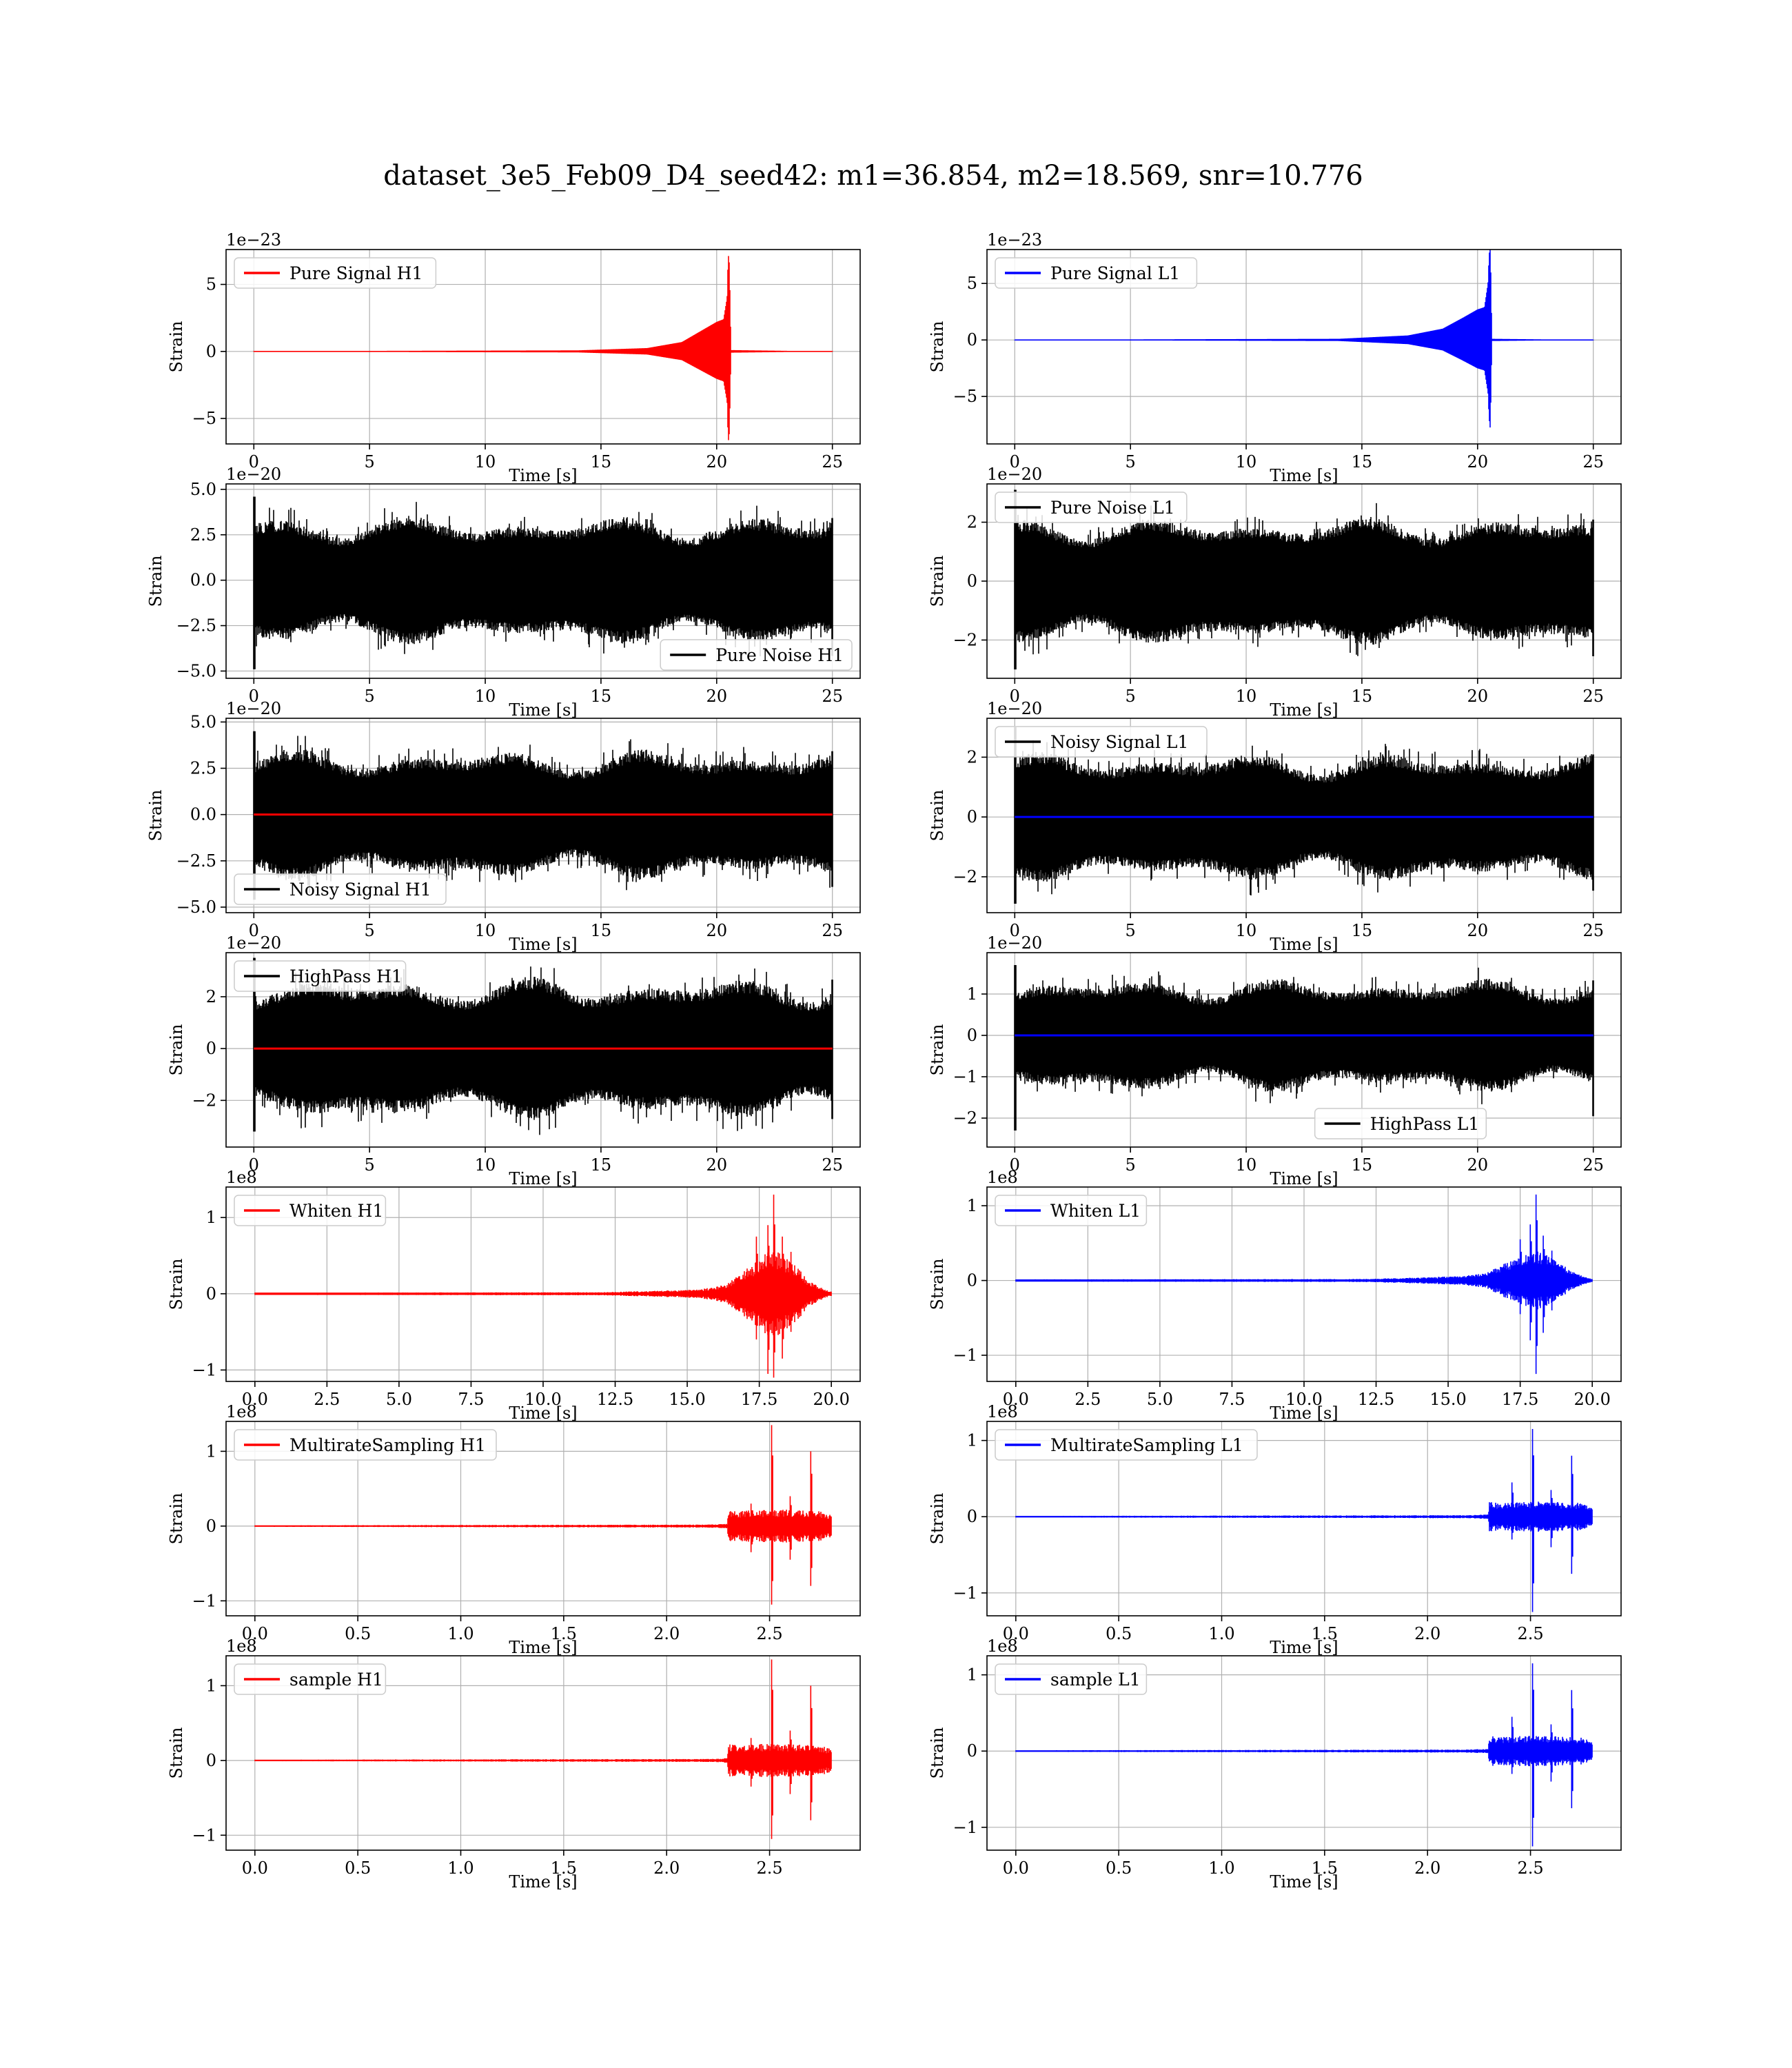 The width and height of the screenshot is (1792, 2068). Describe the element at coordinates (543, 1749) in the screenshot. I see `series-sample-h1` at that location.